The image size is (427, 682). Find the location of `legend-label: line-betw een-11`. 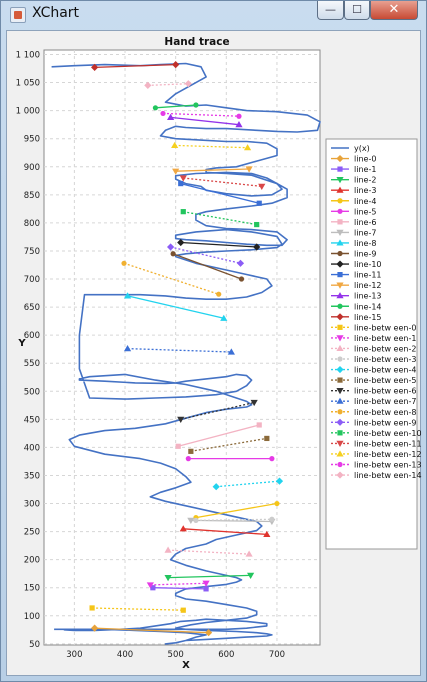

legend-label: line-betw een-11 is located at coordinates (388, 443).